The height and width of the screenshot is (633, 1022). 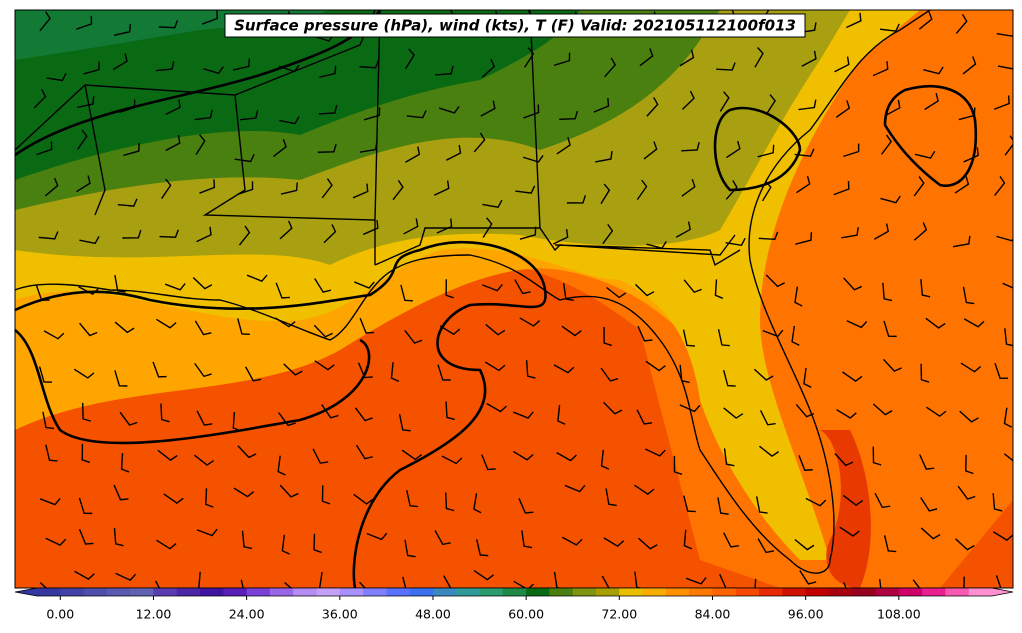 I want to click on colorbar-extension, so click(x=1002, y=592).